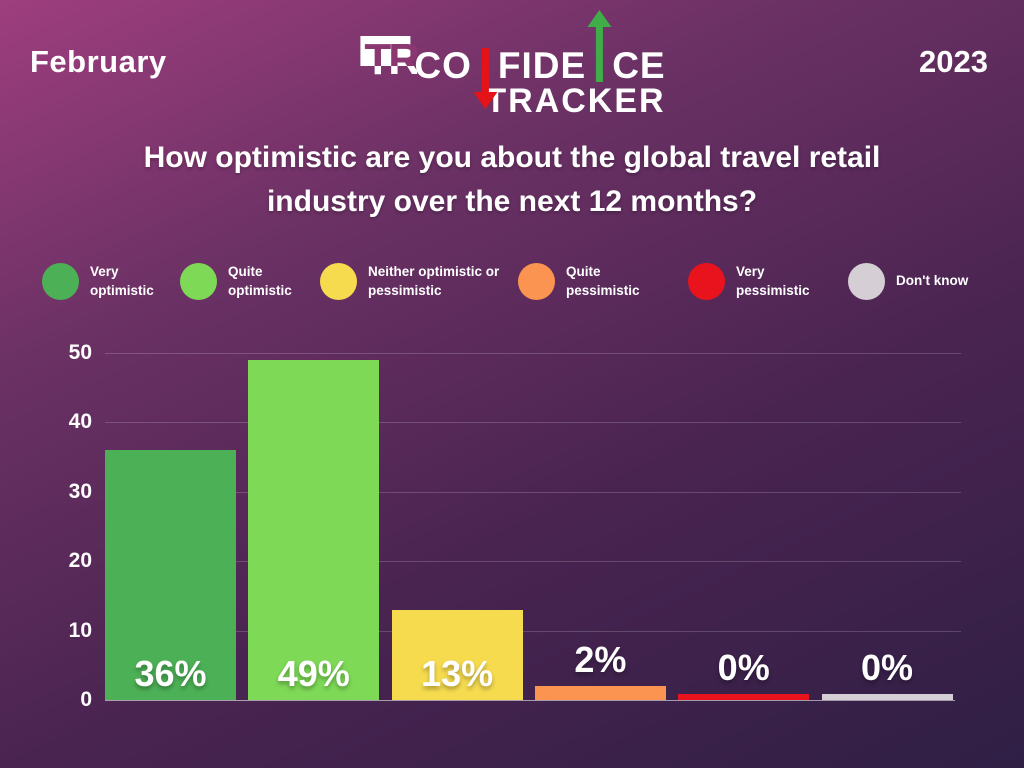 Image resolution: width=1024 pixels, height=768 pixels. Describe the element at coordinates (98, 61) in the screenshot. I see `header-month: February` at that location.